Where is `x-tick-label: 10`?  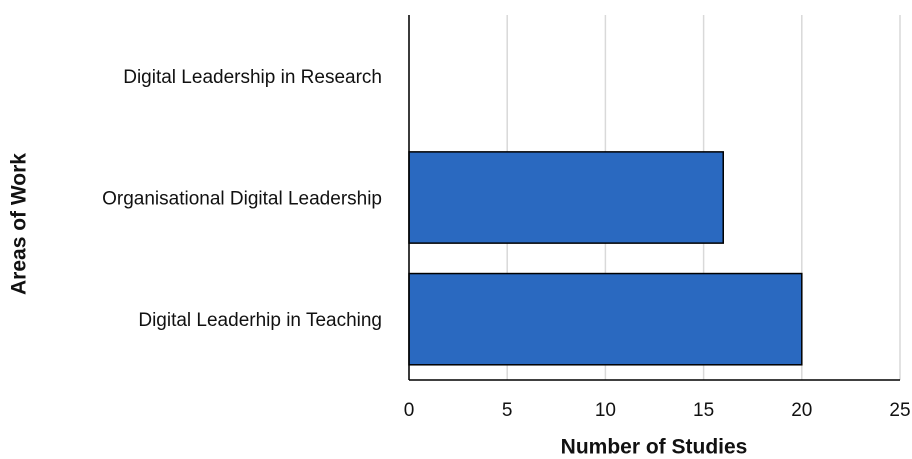
x-tick-label: 10 is located at coordinates (605, 410).